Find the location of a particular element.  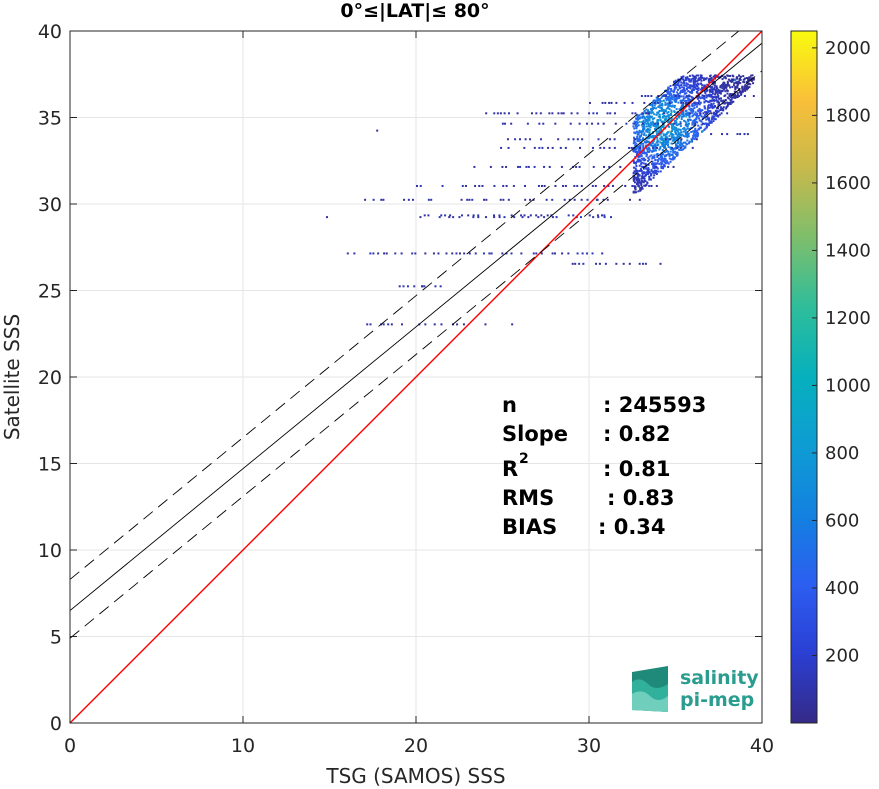

colorbar-tick-label: 600 is located at coordinates (842, 520).